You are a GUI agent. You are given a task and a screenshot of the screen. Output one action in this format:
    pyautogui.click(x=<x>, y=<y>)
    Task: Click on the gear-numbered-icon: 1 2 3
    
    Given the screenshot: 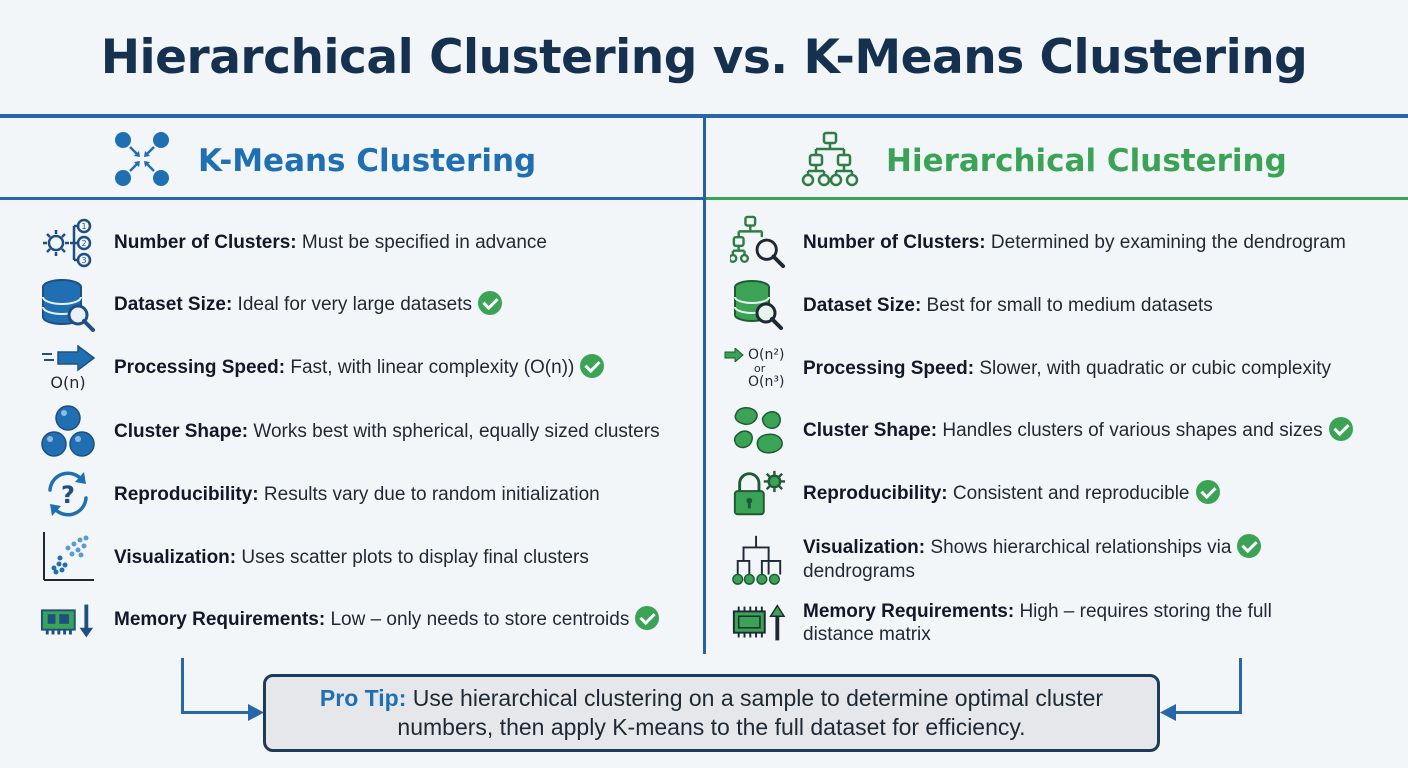 What is the action you would take?
    pyautogui.click(x=68, y=242)
    